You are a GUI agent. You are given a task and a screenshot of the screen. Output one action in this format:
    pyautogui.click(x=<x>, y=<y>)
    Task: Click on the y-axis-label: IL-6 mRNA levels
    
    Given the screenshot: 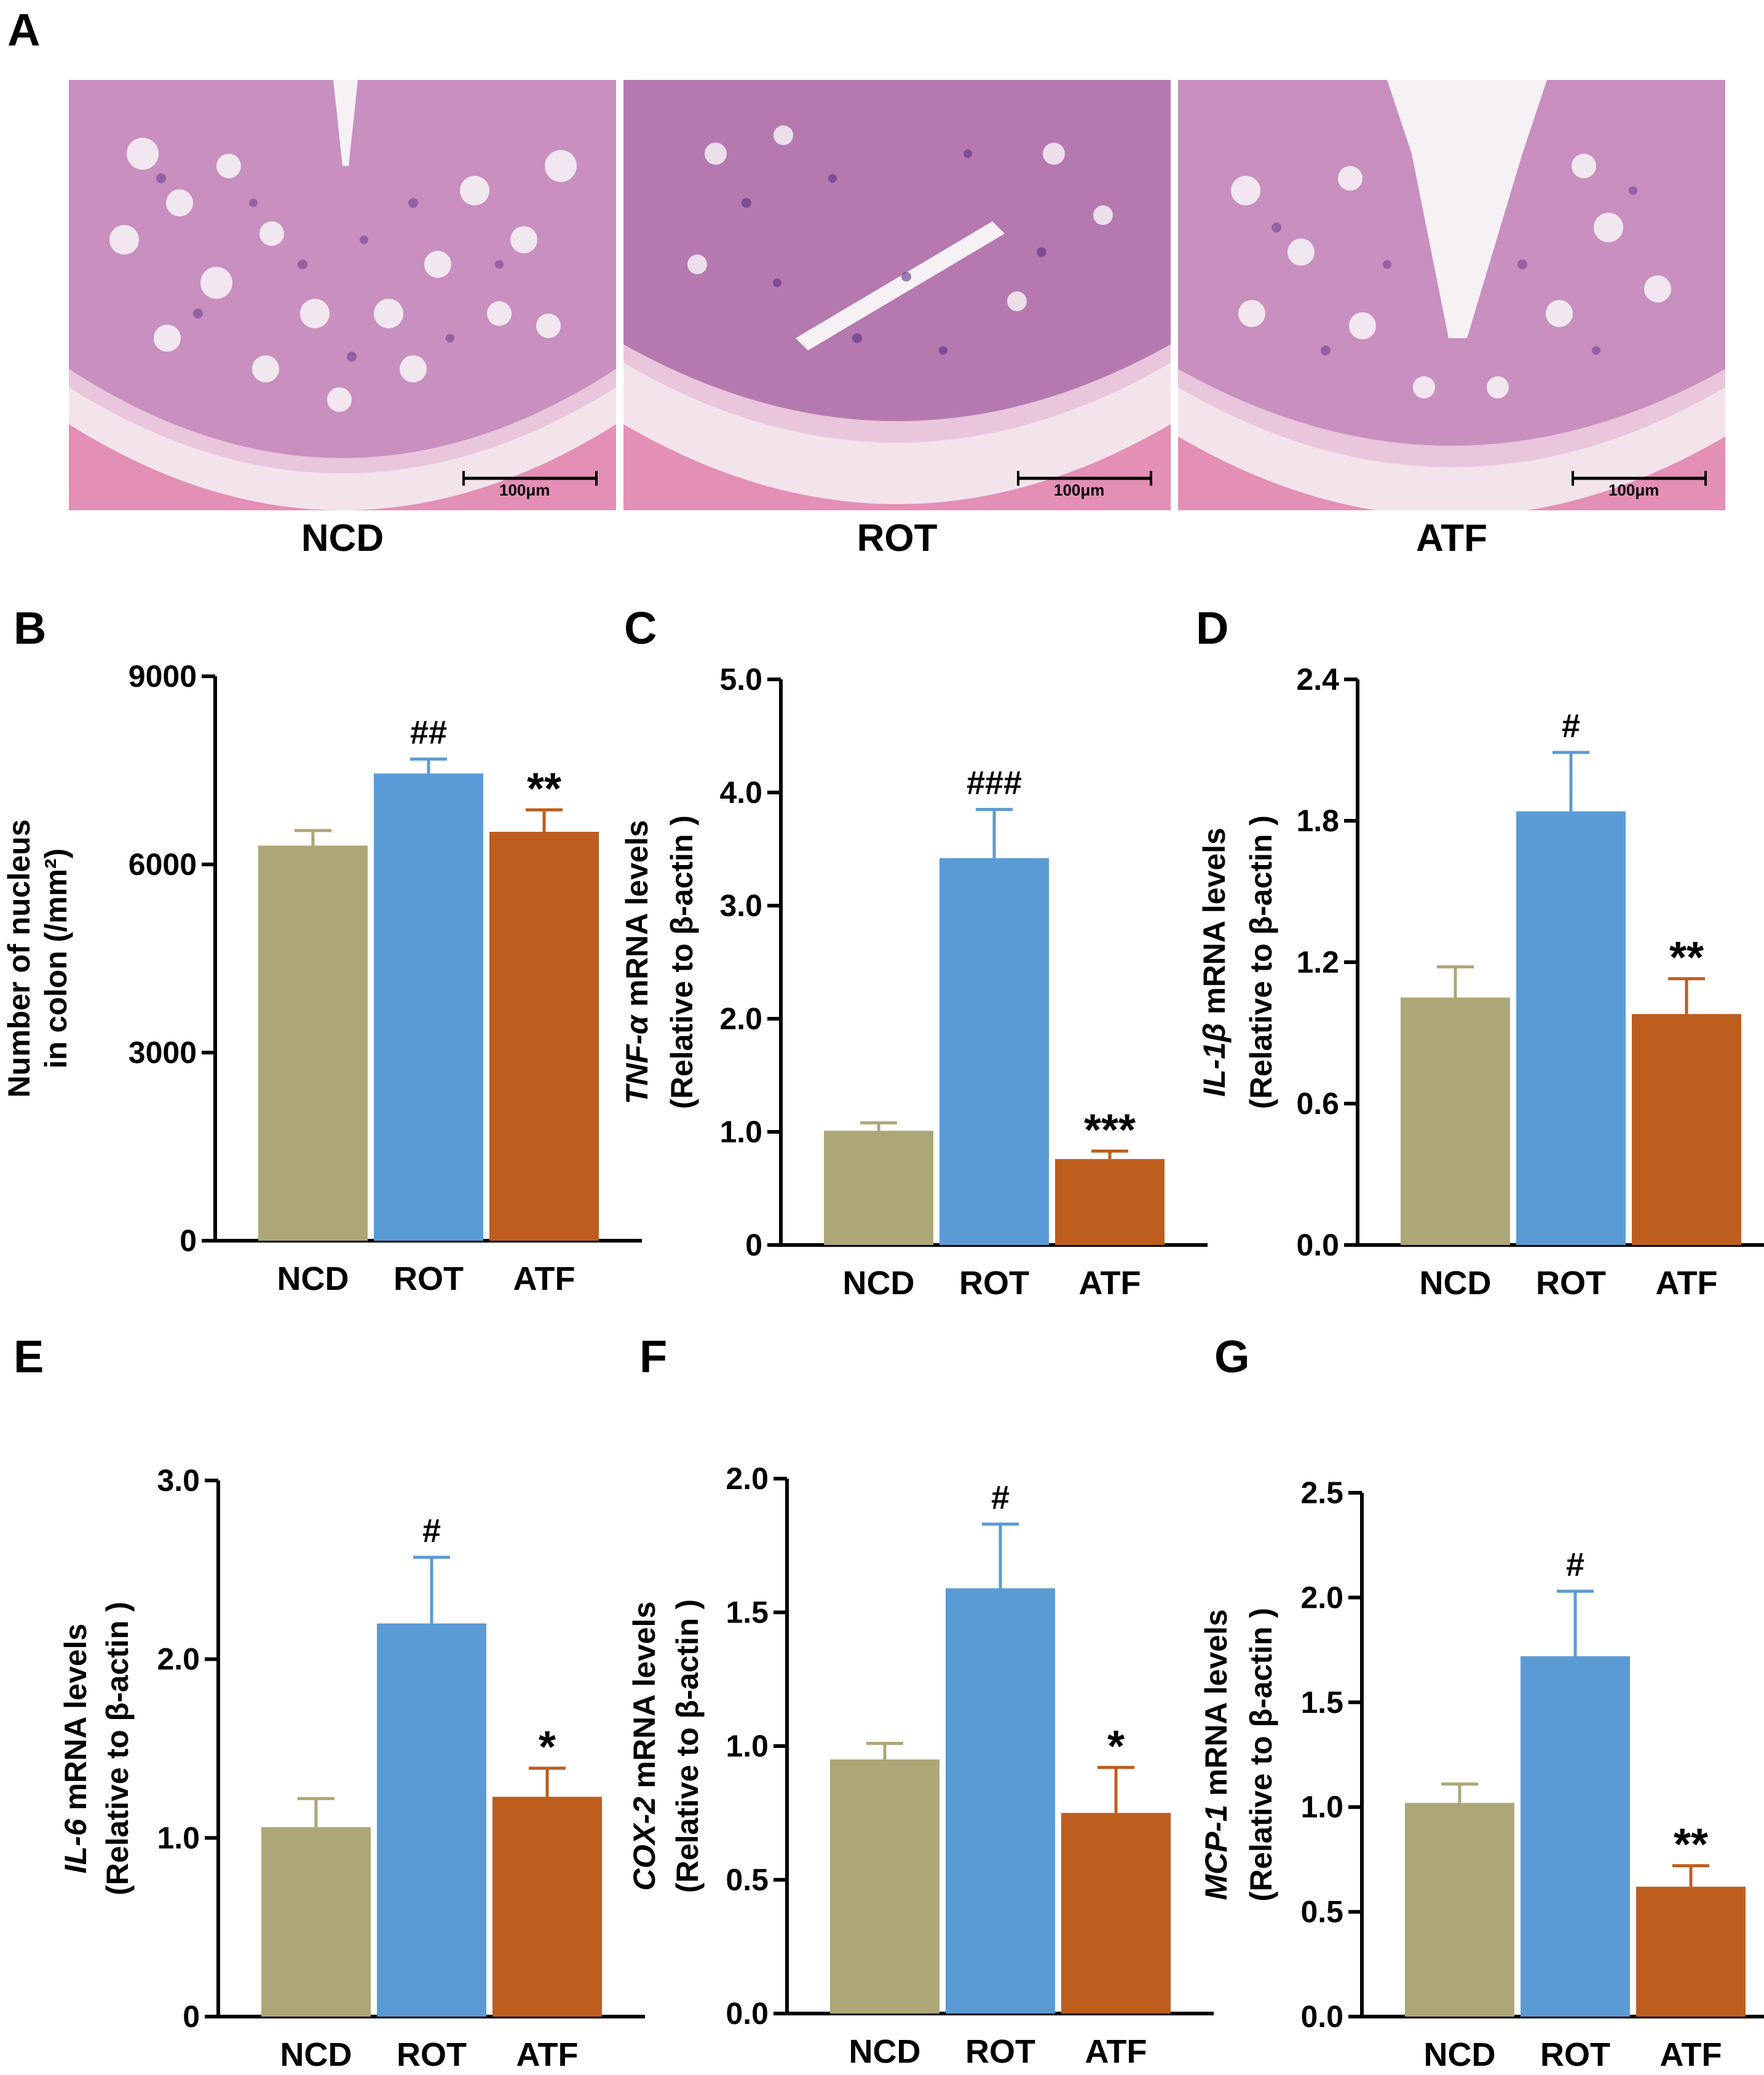 What is the action you would take?
    pyautogui.click(x=75, y=1749)
    